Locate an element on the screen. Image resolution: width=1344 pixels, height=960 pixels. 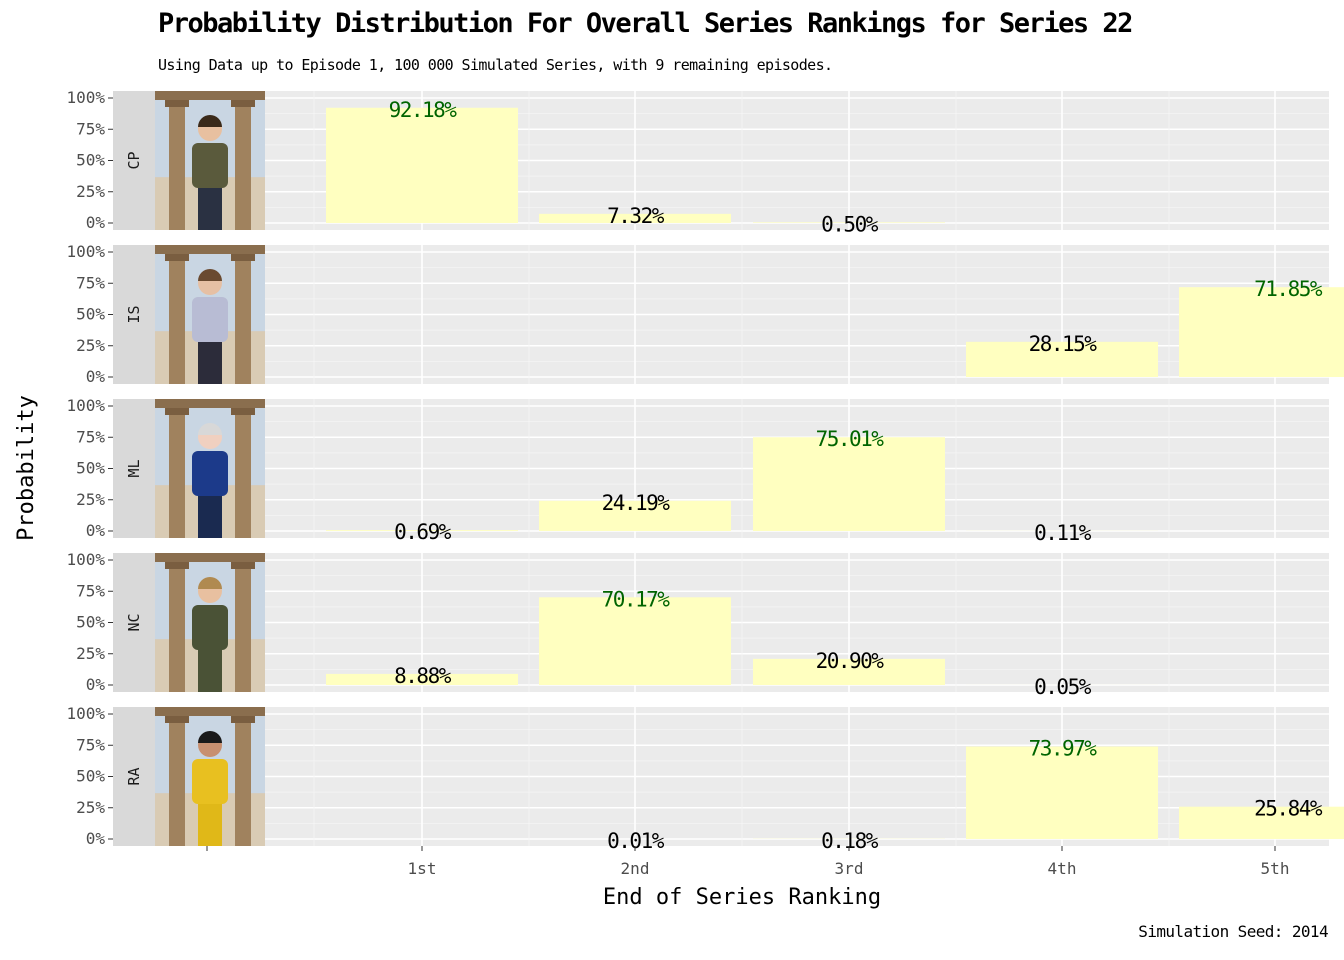
data-label: 24.19% is located at coordinates (636, 503).